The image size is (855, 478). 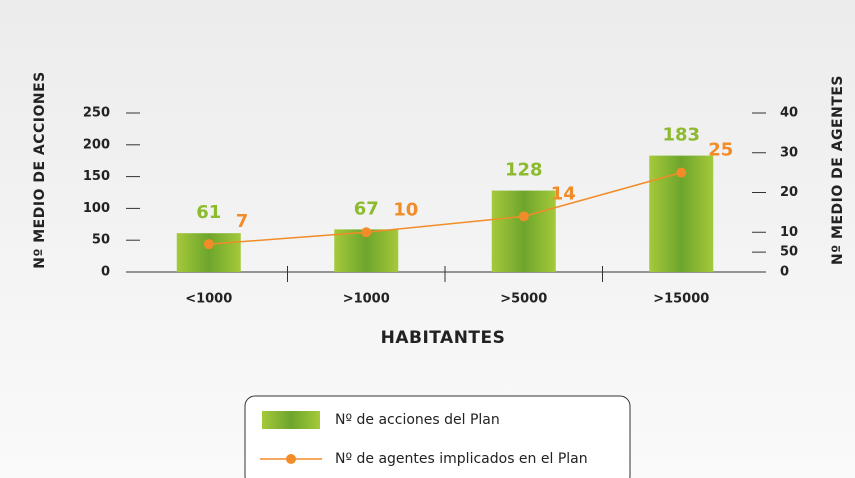 I want to click on y-tick-label: 200, so click(x=96, y=144).